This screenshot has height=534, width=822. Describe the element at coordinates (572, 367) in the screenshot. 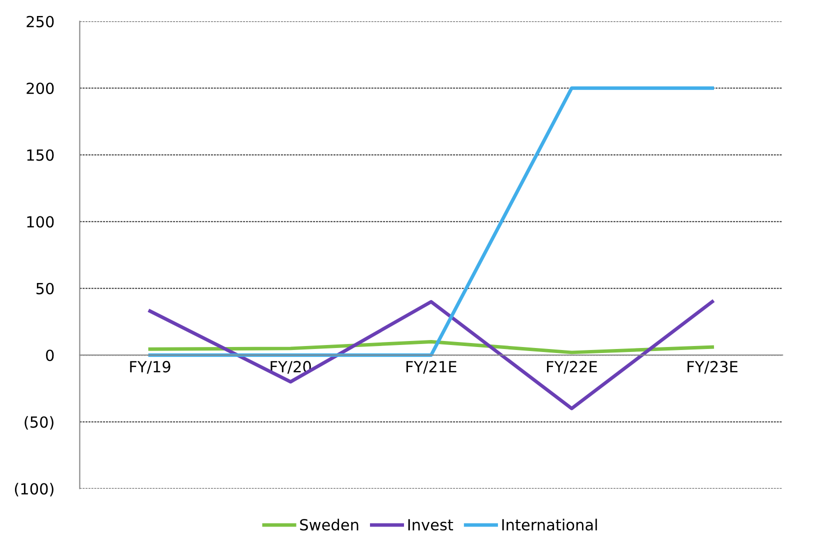

I see `x-tick-label: FY/22E` at that location.